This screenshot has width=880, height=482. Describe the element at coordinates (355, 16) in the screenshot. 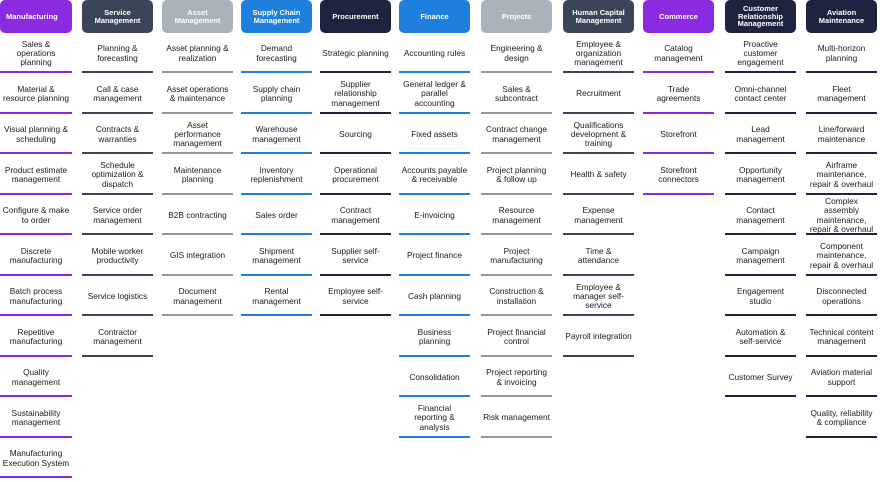

I see `column-header: Procurement` at that location.